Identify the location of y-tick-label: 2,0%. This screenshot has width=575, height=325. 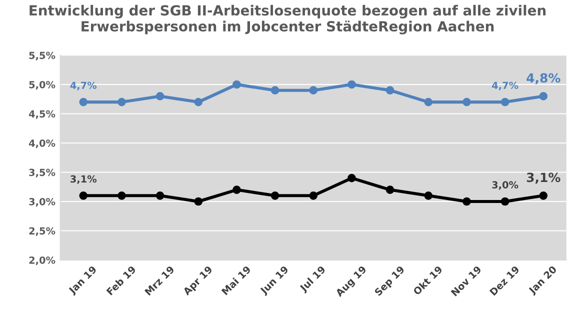
(42, 261).